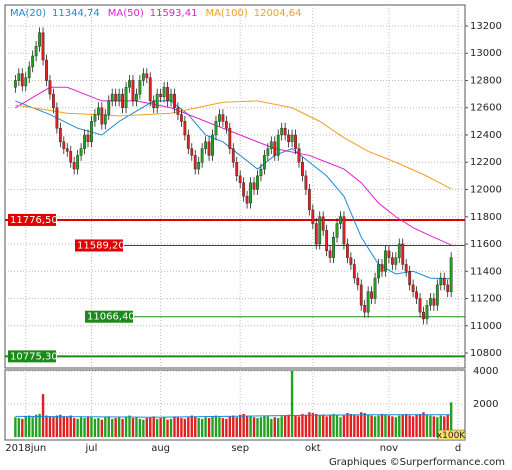 Image resolution: width=512 pixels, height=470 pixels. I want to click on y-tick-label: 13000, so click(486, 53).